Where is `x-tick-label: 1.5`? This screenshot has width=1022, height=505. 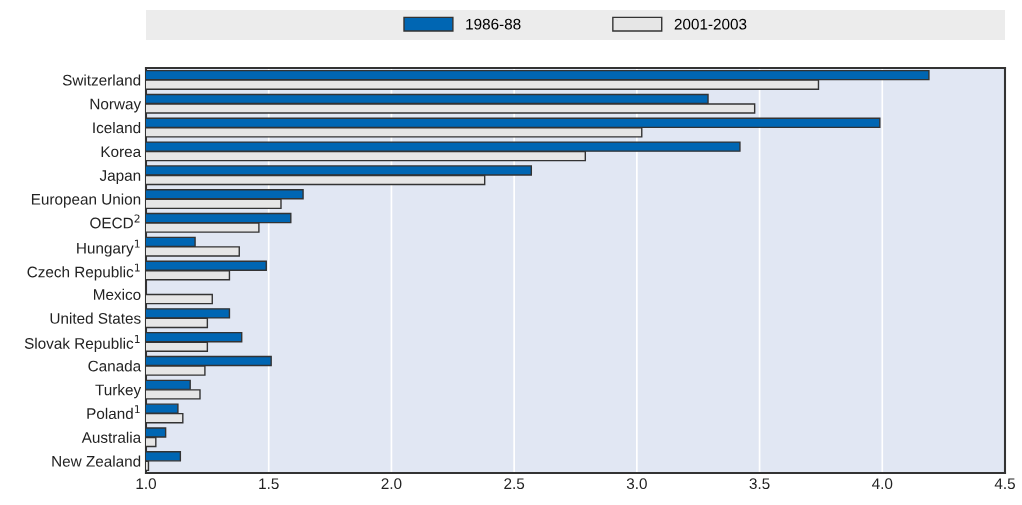 x-tick-label: 1.5 is located at coordinates (269, 484).